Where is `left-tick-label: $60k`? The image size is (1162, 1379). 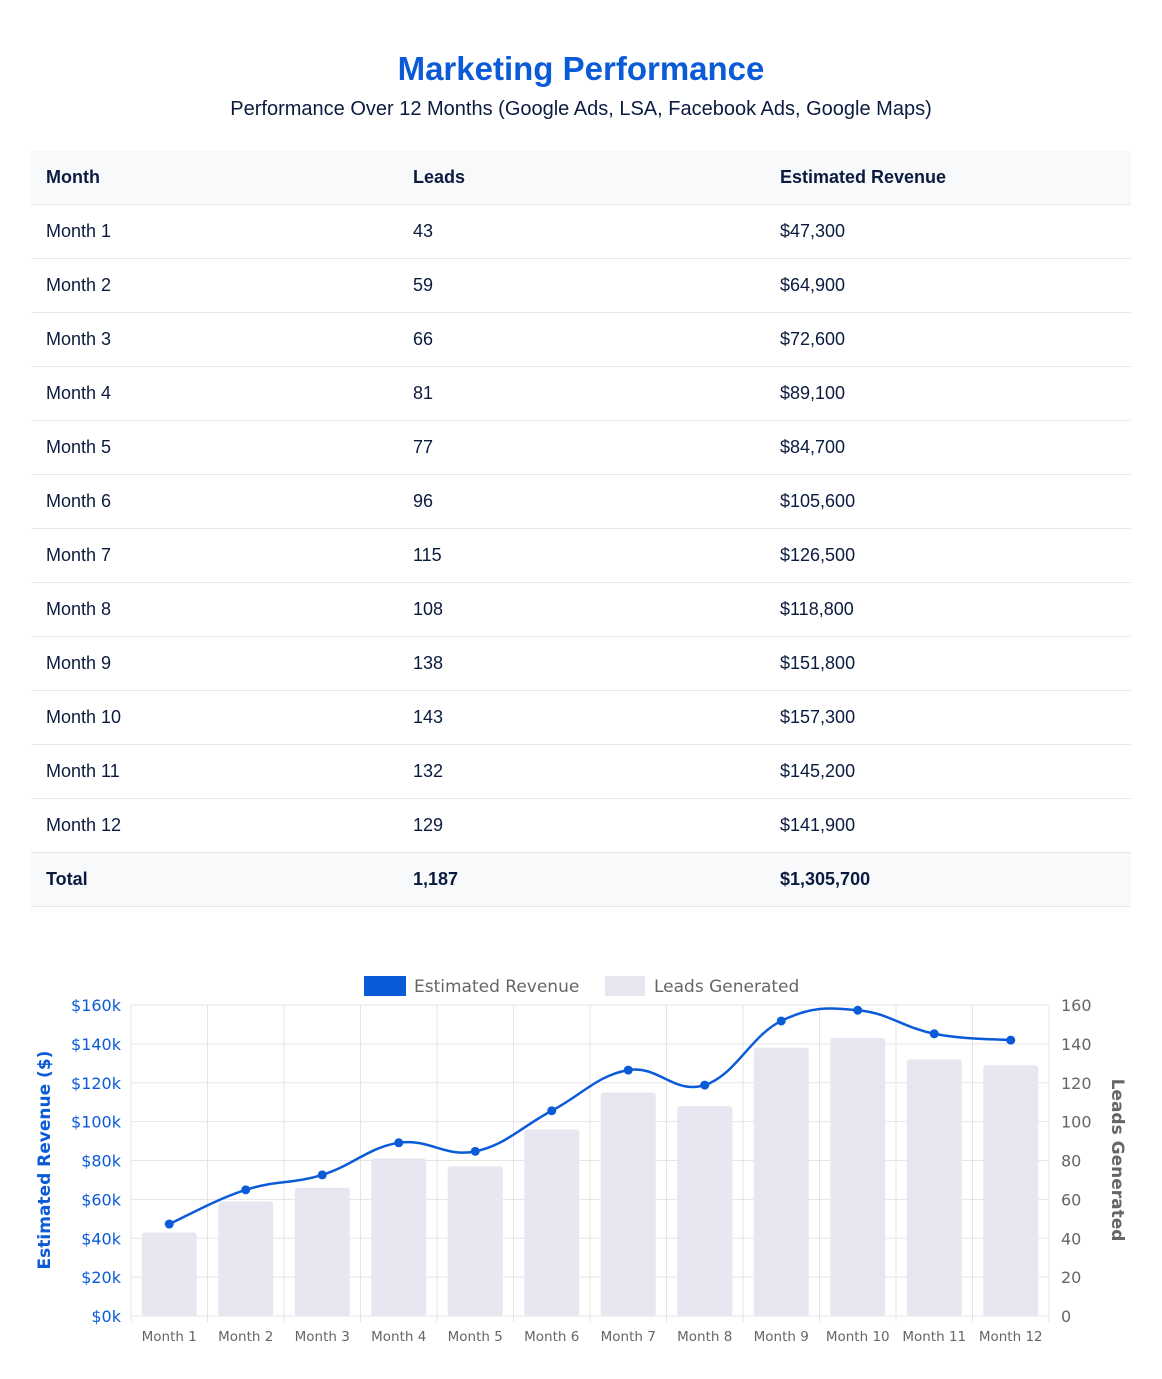 left-tick-label: $60k is located at coordinates (101, 1199).